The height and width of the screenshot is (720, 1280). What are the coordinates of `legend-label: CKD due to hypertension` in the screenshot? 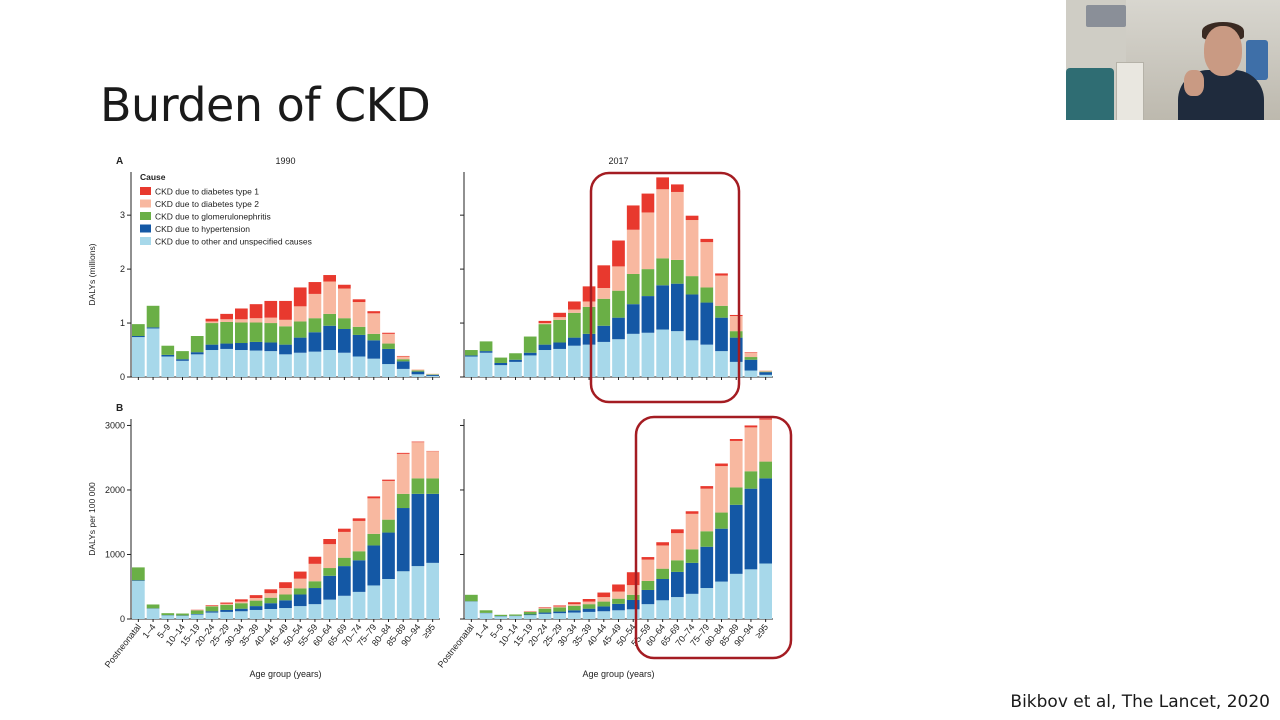 It's located at (202, 229).